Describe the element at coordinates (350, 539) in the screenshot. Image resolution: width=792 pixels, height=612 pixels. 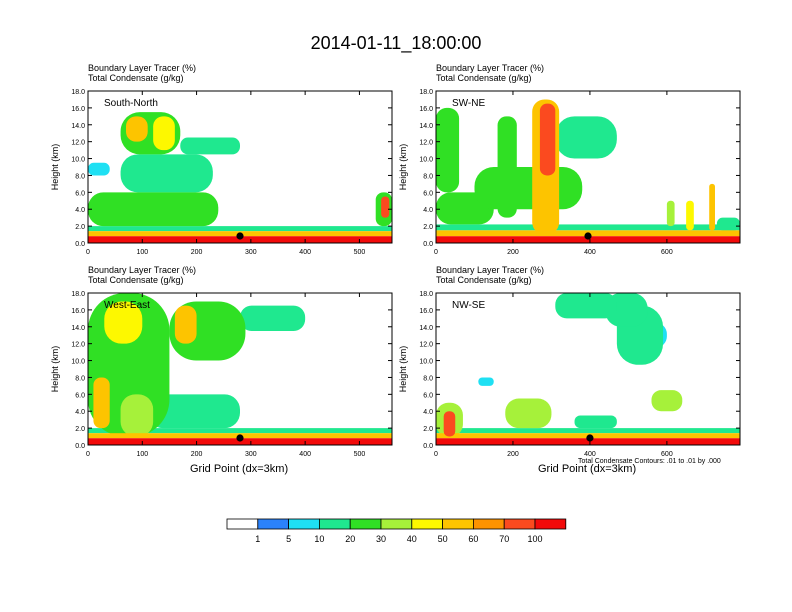
I see `colorbar-label: 20` at that location.